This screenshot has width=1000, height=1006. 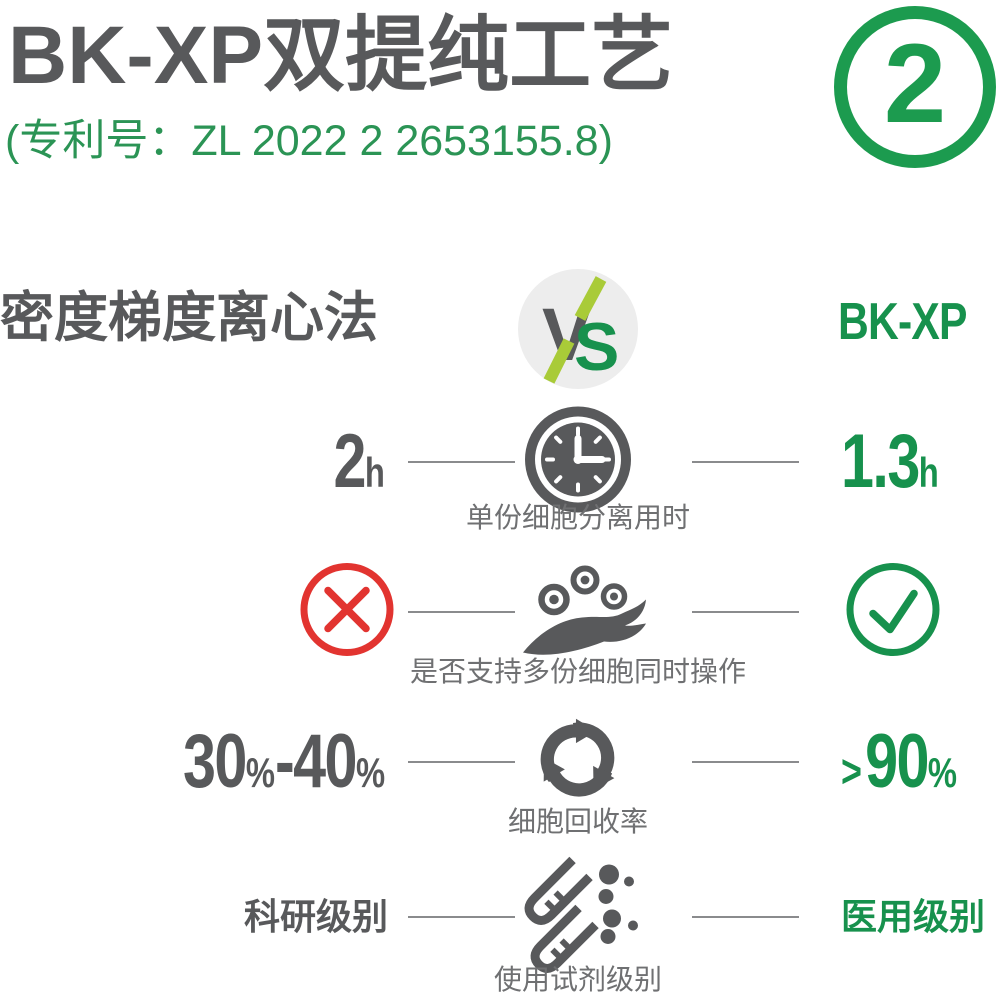 I want to click on left-recovery-number: 30, so click(x=214, y=761).